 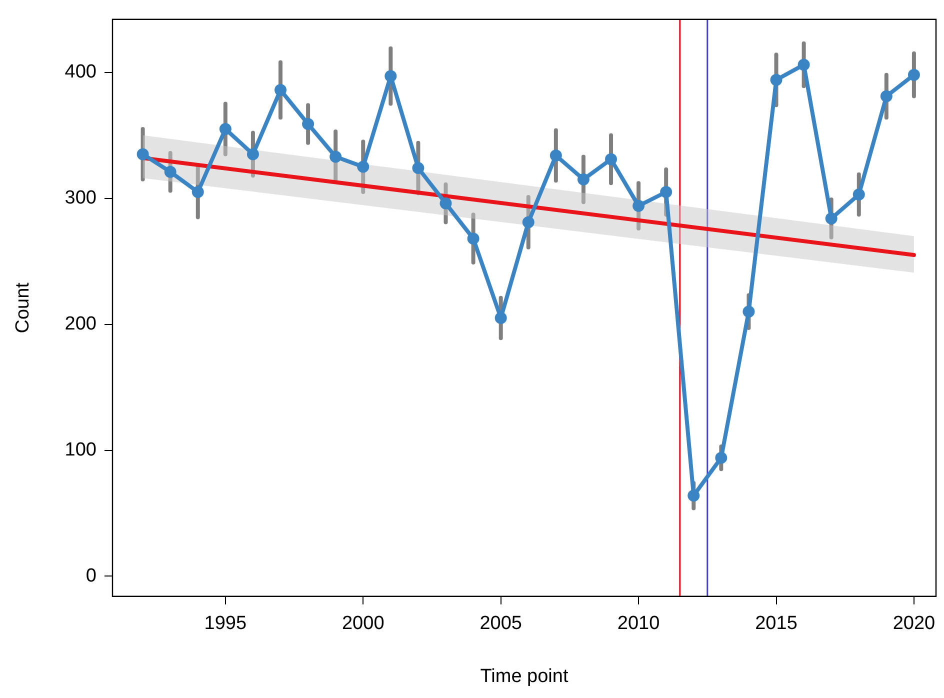 I want to click on y-tick-label: 300, so click(x=80, y=198).